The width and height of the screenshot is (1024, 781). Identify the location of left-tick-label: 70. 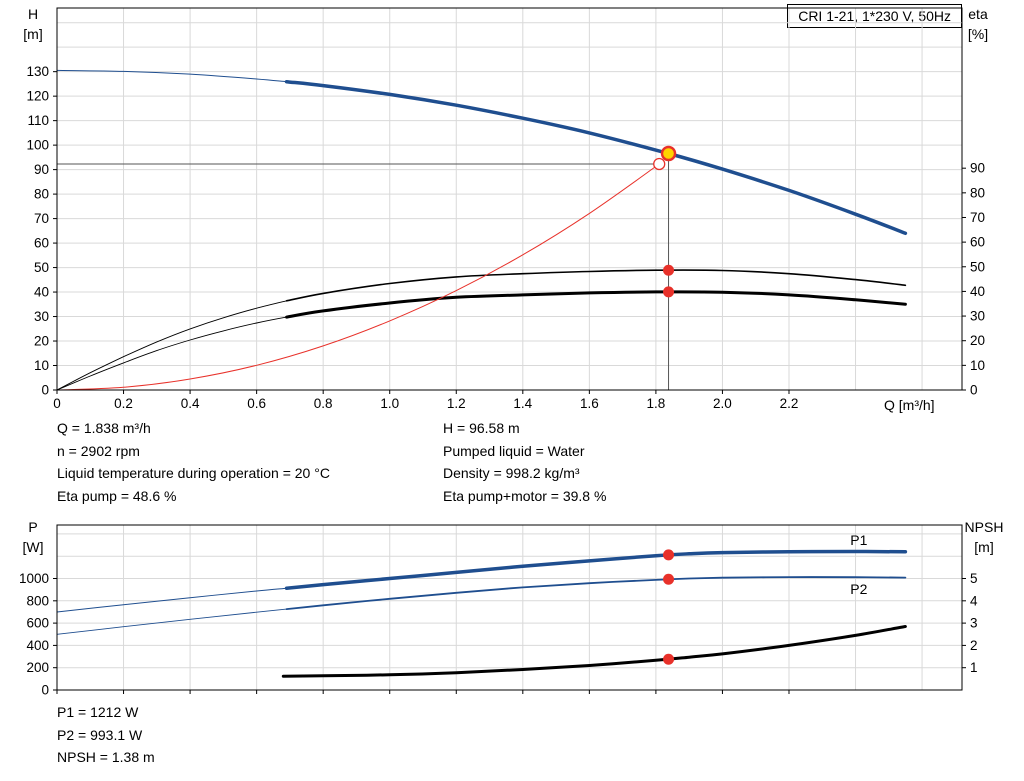
(41, 218).